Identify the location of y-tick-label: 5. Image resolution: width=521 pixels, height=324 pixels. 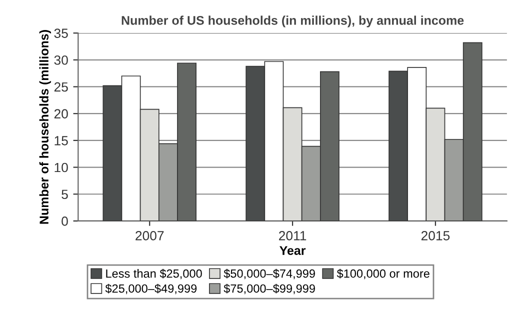
(65, 195).